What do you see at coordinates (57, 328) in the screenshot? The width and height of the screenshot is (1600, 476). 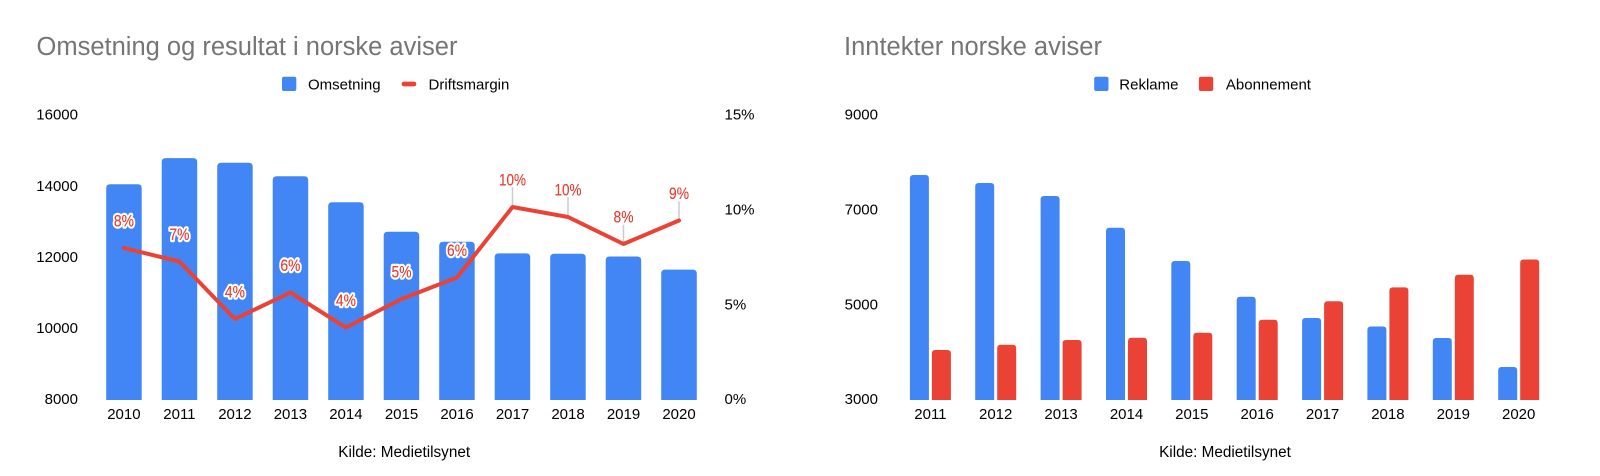 I see `svg-text: 10000` at bounding box center [57, 328].